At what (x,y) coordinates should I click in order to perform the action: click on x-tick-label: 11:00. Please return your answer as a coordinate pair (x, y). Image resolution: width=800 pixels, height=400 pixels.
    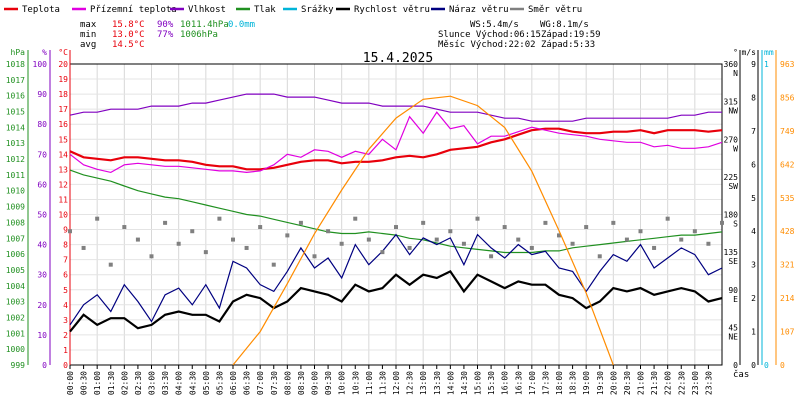
    Looking at the image, I should click on (369, 383).